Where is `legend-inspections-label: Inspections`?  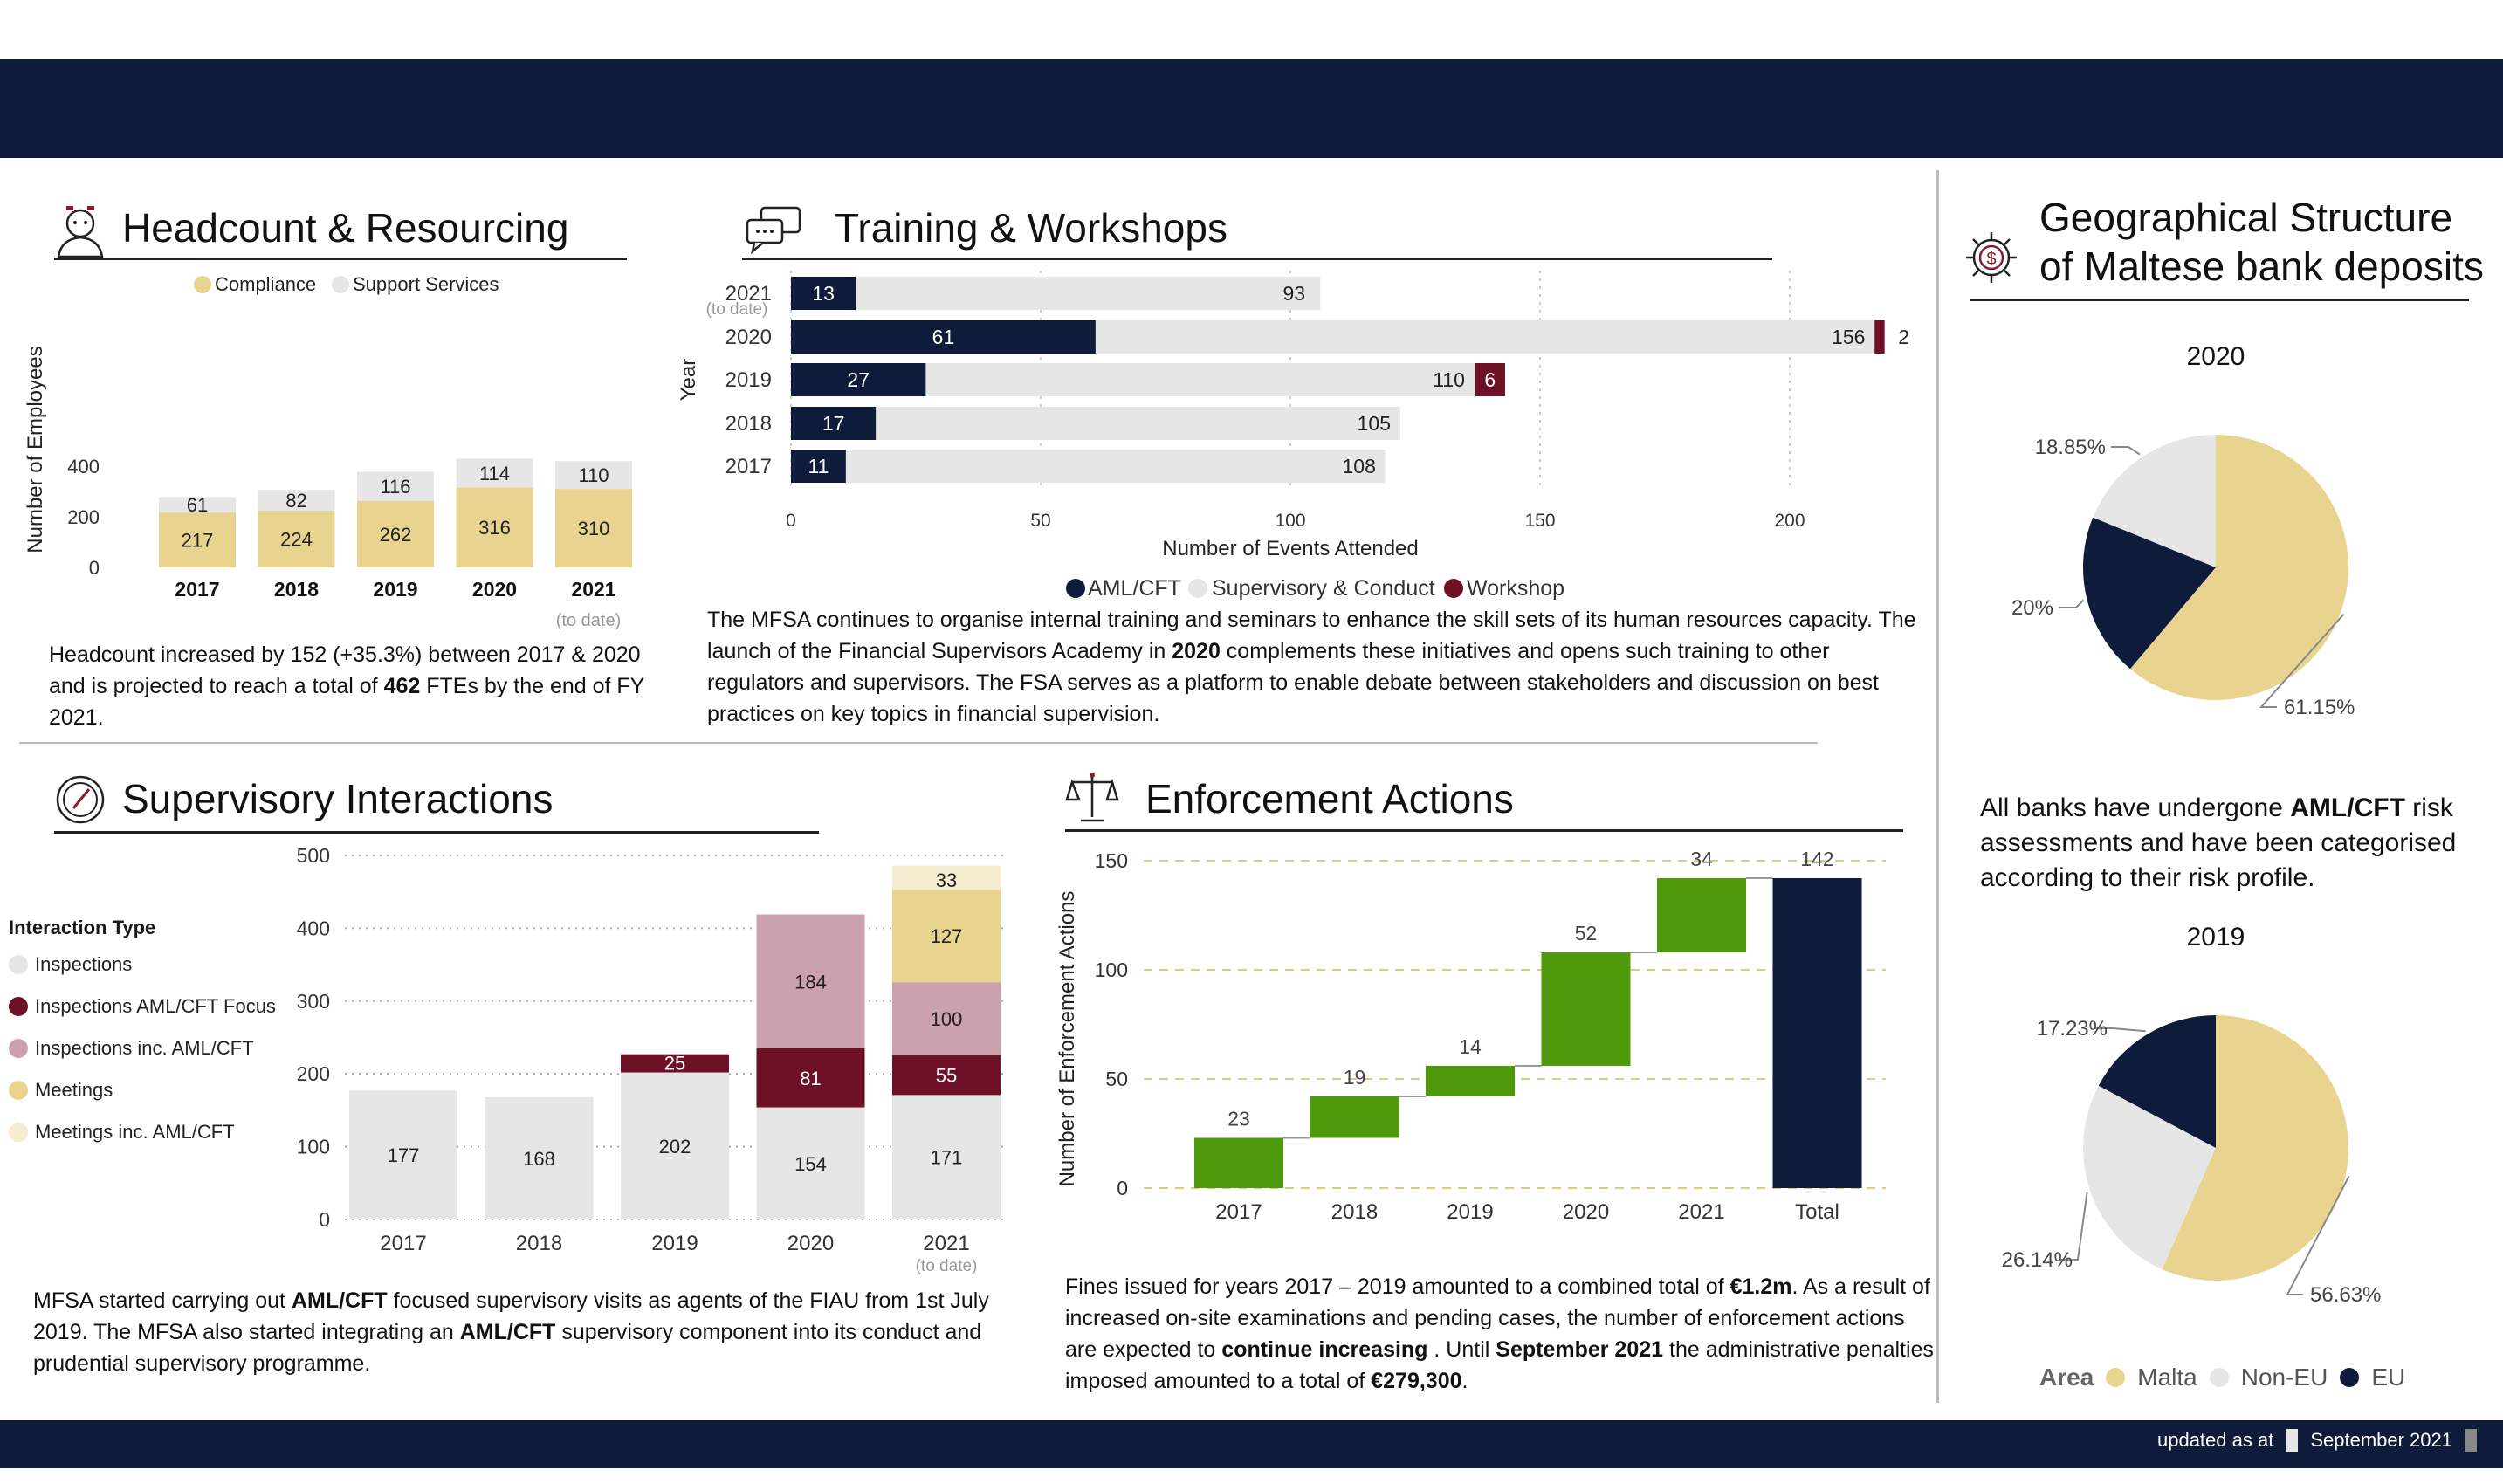 legend-inspections-label: Inspections is located at coordinates (84, 964).